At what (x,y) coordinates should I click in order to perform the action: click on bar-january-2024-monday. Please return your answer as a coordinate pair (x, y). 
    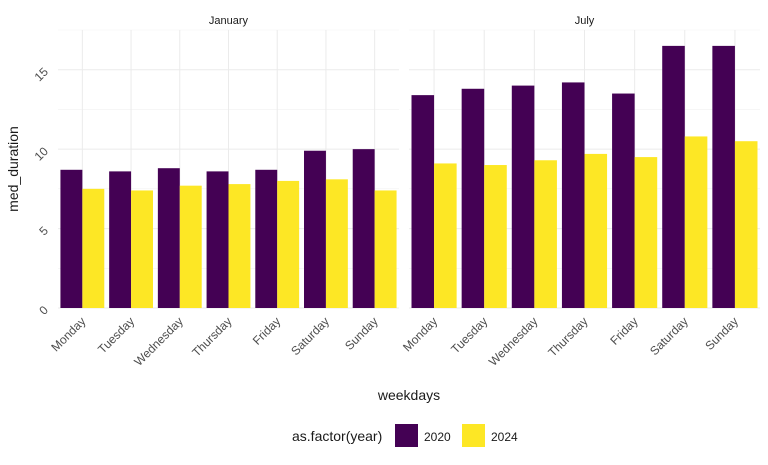
    Looking at the image, I should click on (93, 248).